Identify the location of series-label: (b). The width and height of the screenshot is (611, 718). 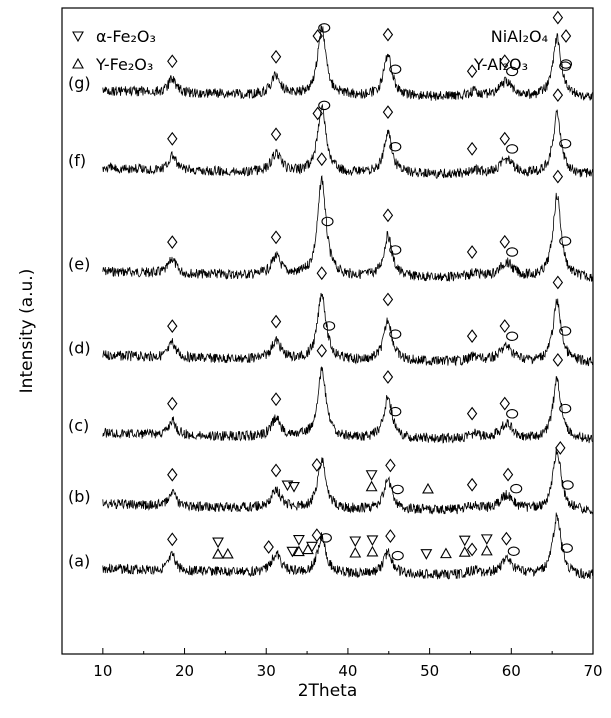
(79, 496).